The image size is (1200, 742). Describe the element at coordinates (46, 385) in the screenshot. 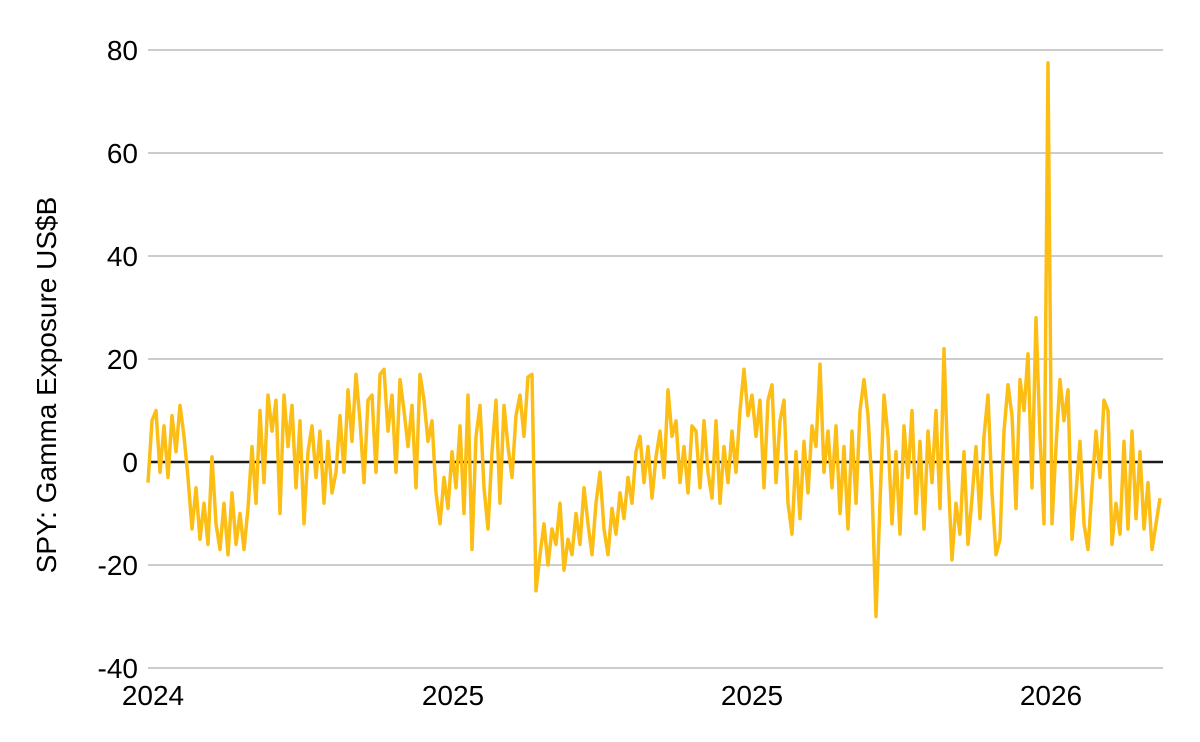

I see `y-axis-title: SPY: Gamma Exposure US$B` at that location.